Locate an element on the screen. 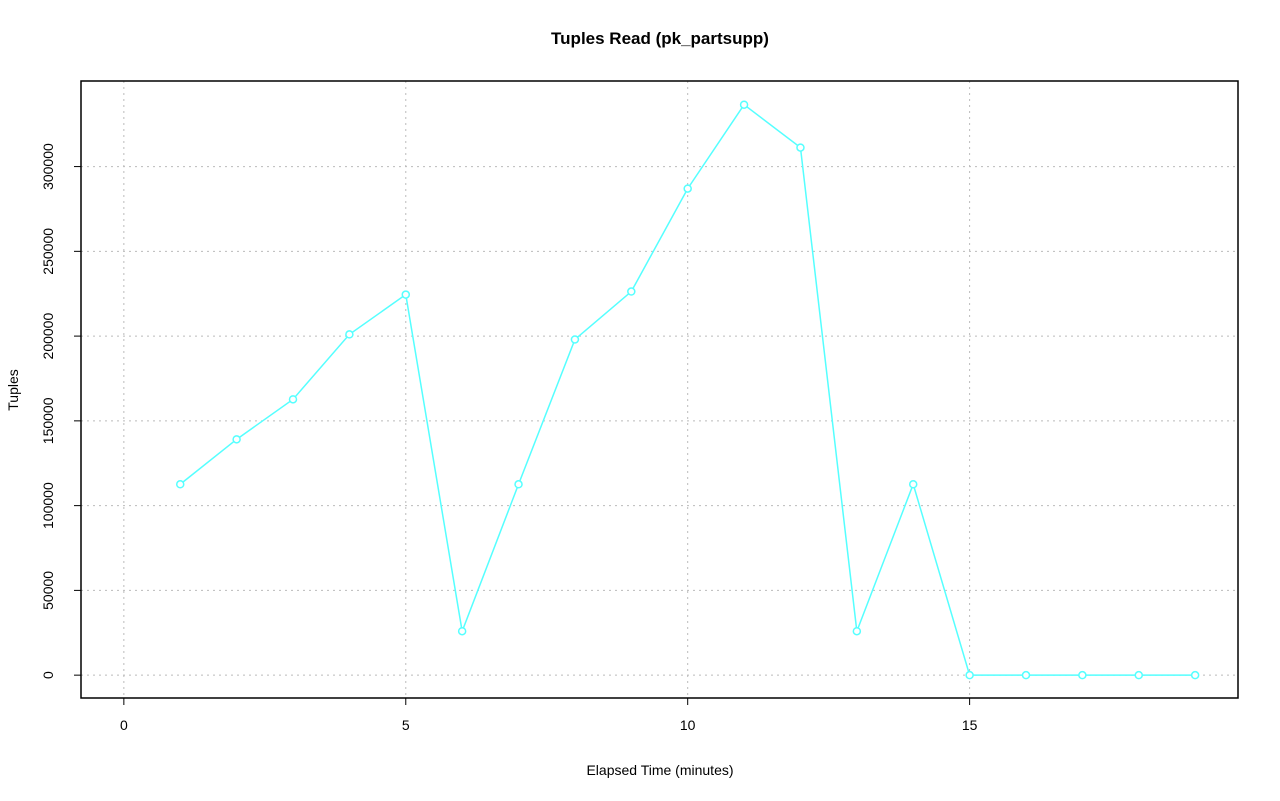 This screenshot has width=1280, height=801. y-tick-label: 150000 is located at coordinates (48, 420).